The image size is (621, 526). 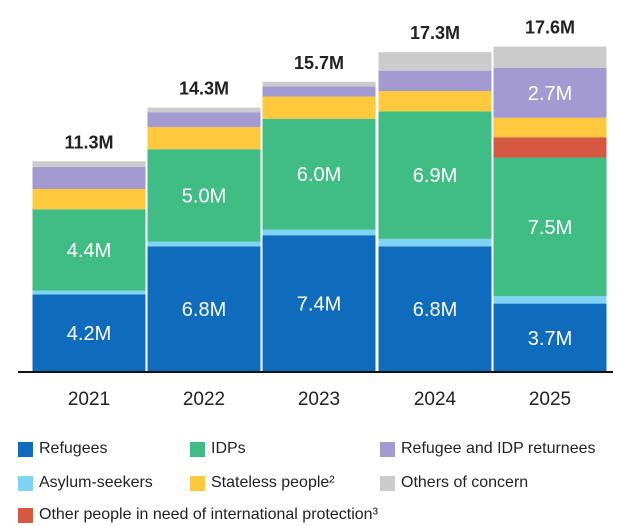 I want to click on legend-label-idps: IDPs, so click(x=228, y=448).